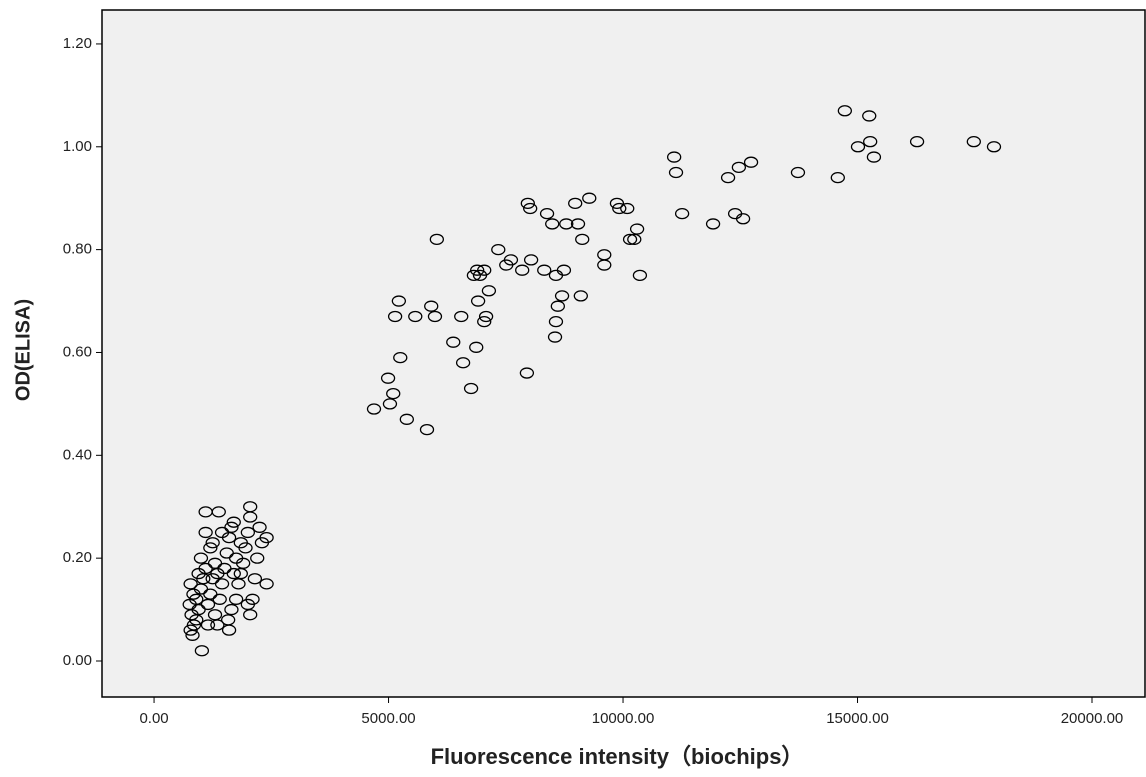 This screenshot has width=1146, height=777. I want to click on x-tick-label: 0.00, so click(153, 718).